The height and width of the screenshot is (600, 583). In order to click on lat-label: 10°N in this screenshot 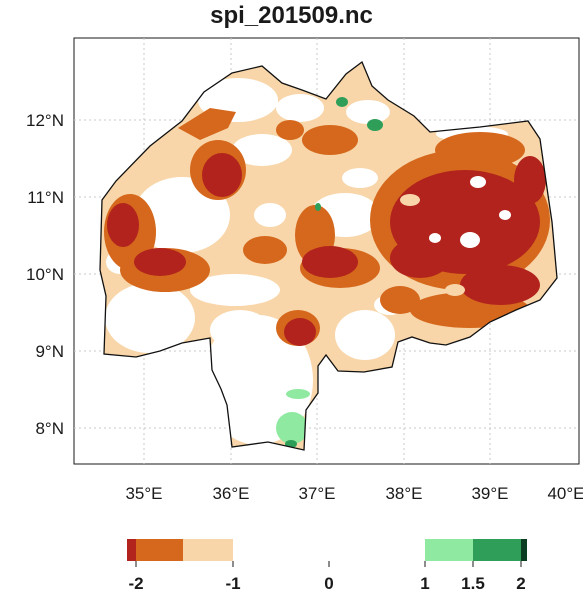, I will do `click(45, 274)`.